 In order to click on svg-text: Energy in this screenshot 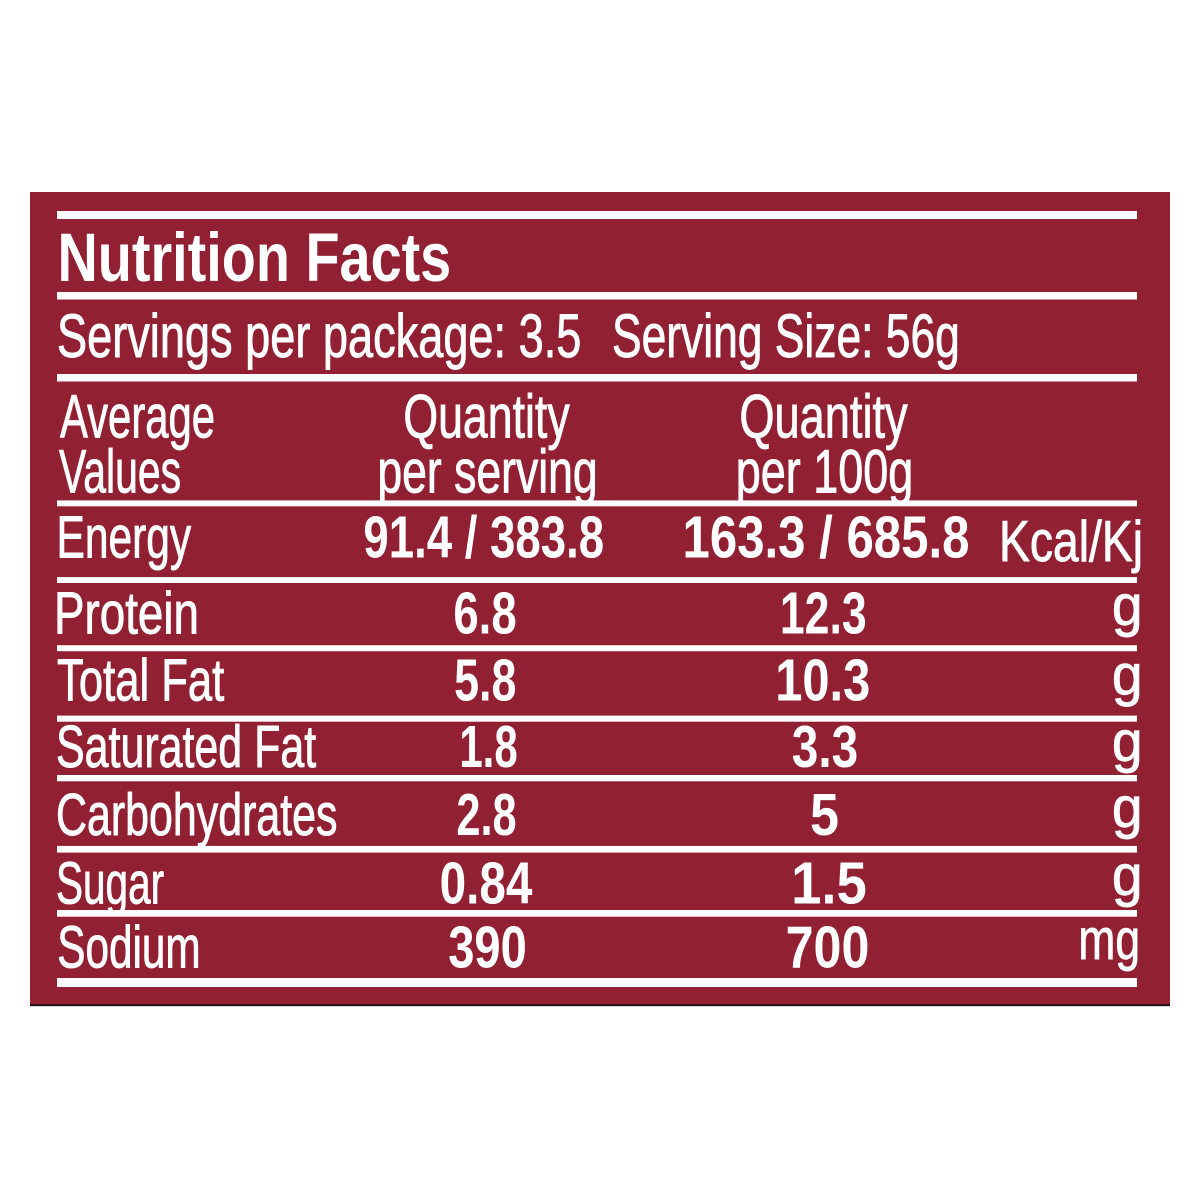, I will do `click(124, 538)`.